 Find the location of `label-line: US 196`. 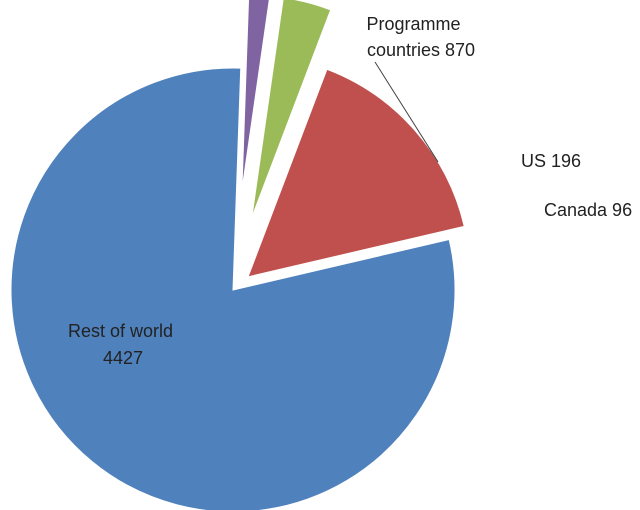

label-line: US 196 is located at coordinates (551, 161).